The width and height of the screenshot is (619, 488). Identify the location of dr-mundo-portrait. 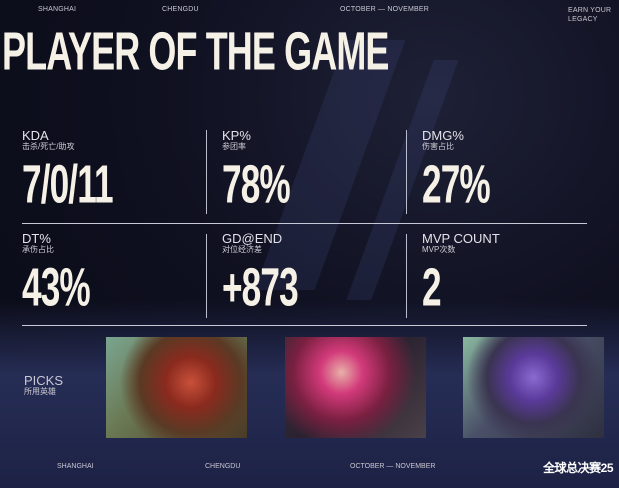
(533, 387).